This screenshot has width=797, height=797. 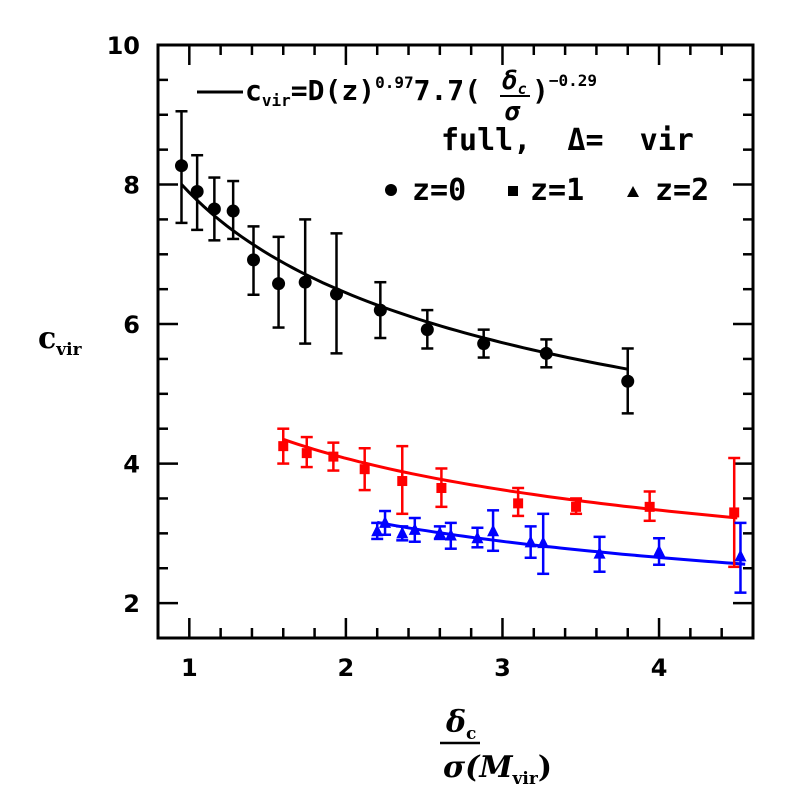 I want to click on legend-label-z1: z=1, so click(x=557, y=190).